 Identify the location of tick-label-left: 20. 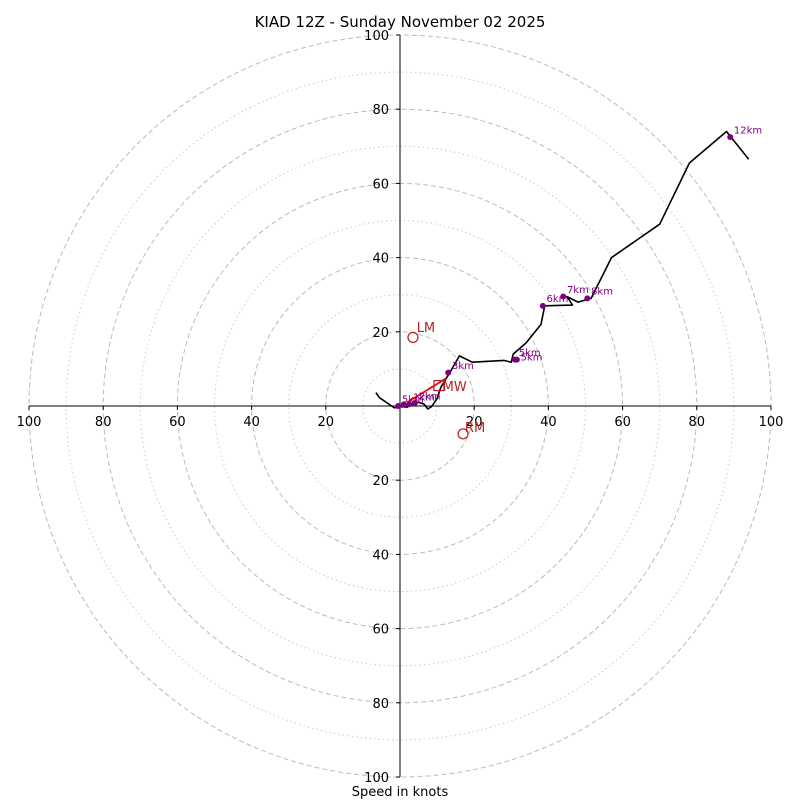
(326, 422).